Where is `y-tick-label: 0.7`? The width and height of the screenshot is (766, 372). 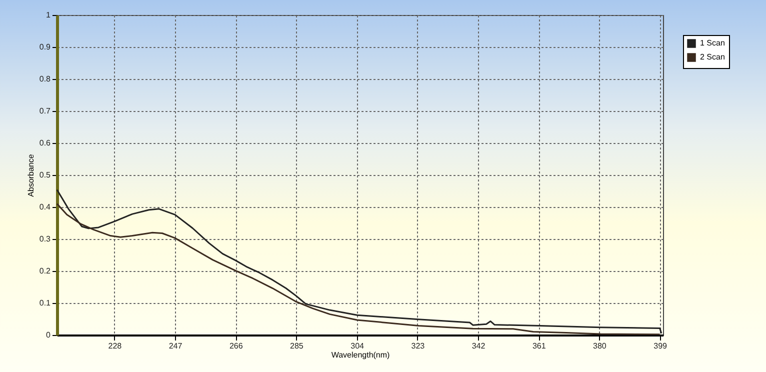 y-tick-label: 0.7 is located at coordinates (45, 111).